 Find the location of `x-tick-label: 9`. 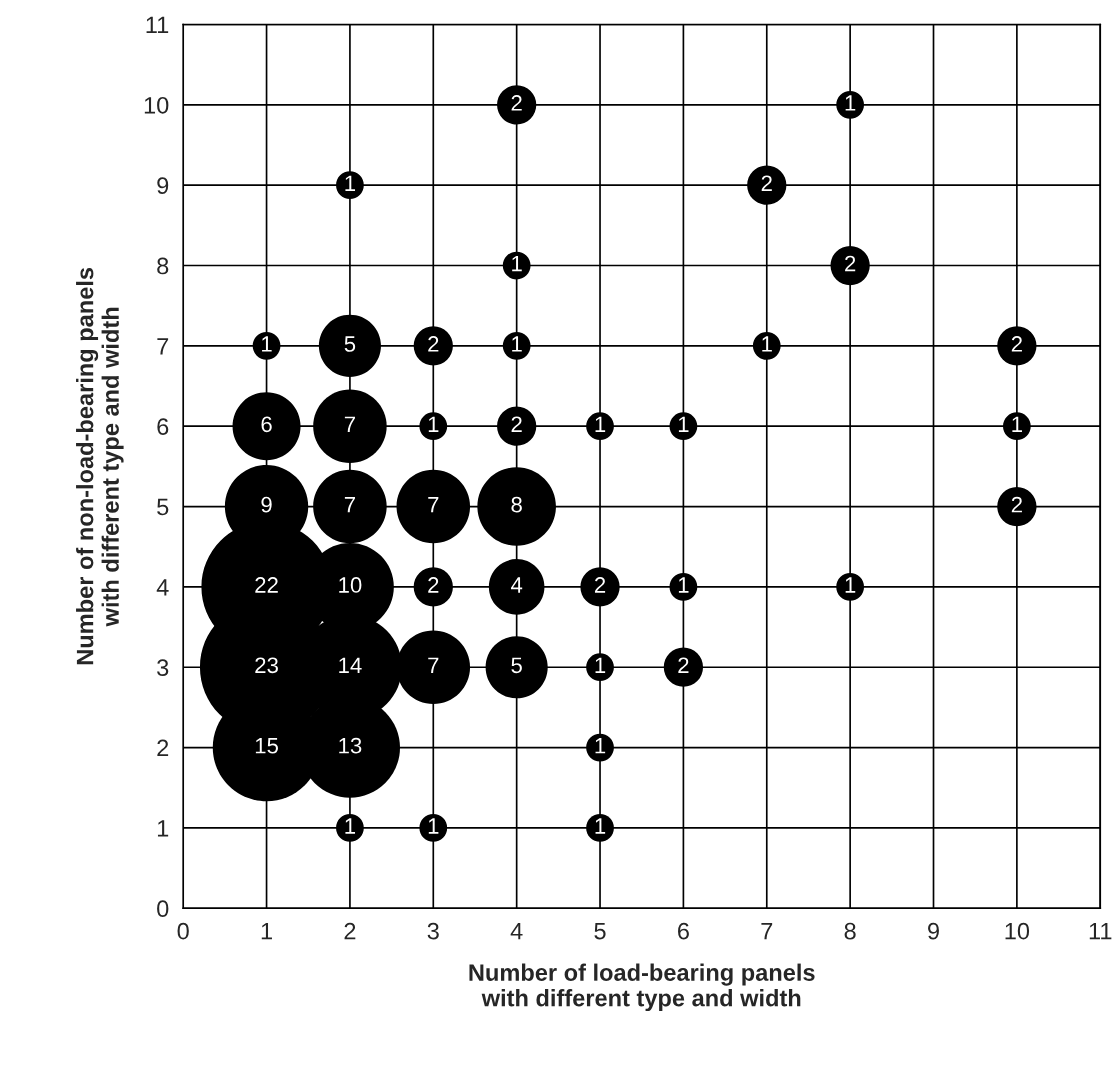

x-tick-label: 9 is located at coordinates (933, 931).